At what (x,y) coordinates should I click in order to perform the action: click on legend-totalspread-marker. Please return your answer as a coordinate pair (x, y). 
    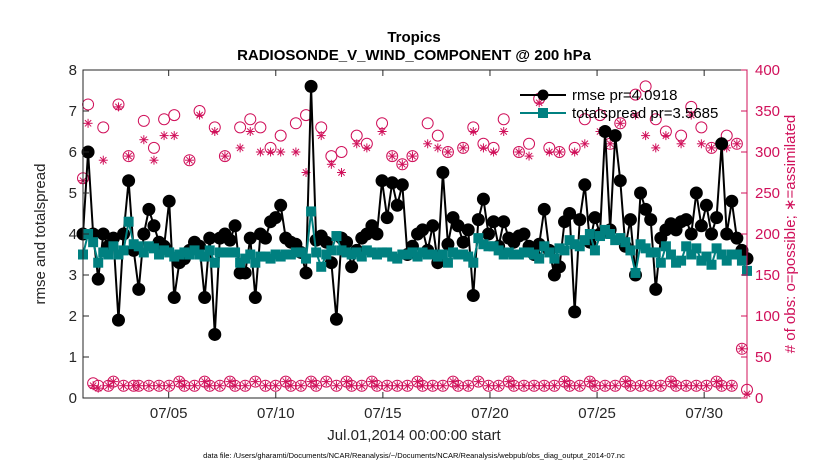
    Looking at the image, I should click on (543, 113).